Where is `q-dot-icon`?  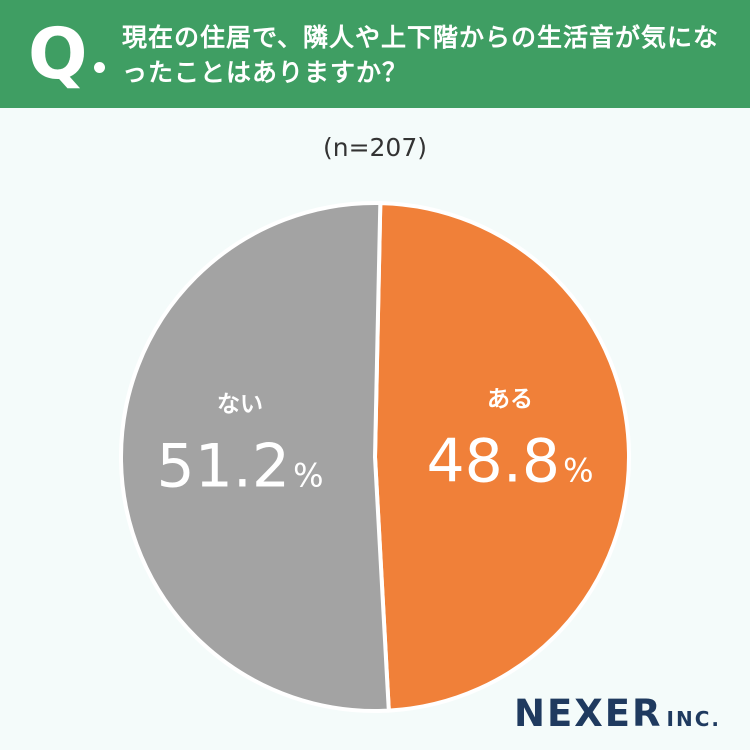 q-dot-icon is located at coordinates (99, 67).